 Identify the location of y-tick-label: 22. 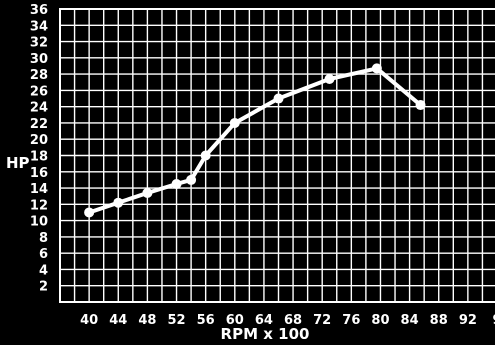
(39, 124).